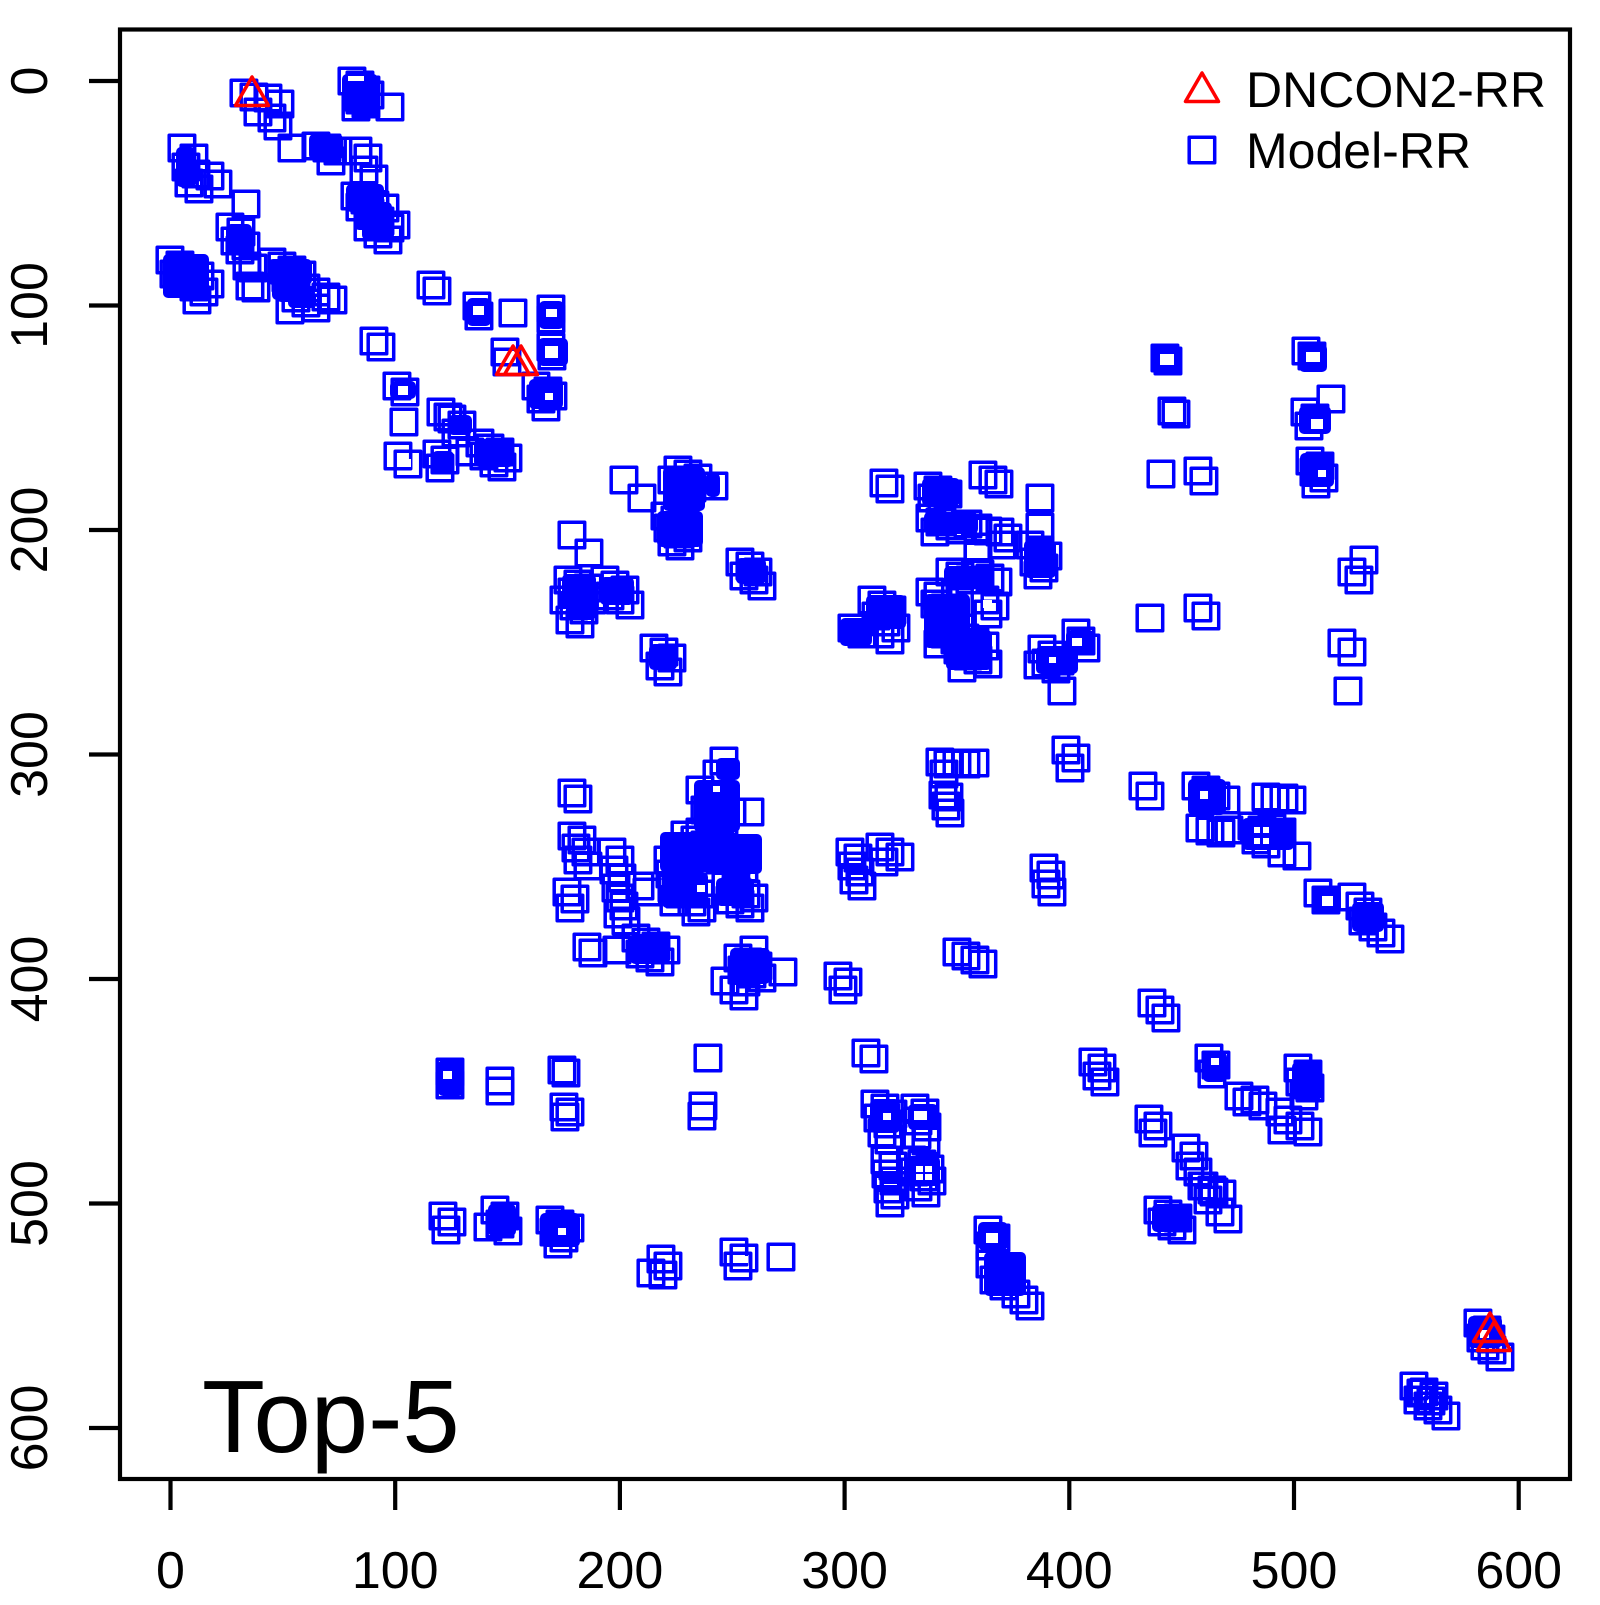  Describe the element at coordinates (331, 1416) in the screenshot. I see `svg-text: Top-5` at that location.